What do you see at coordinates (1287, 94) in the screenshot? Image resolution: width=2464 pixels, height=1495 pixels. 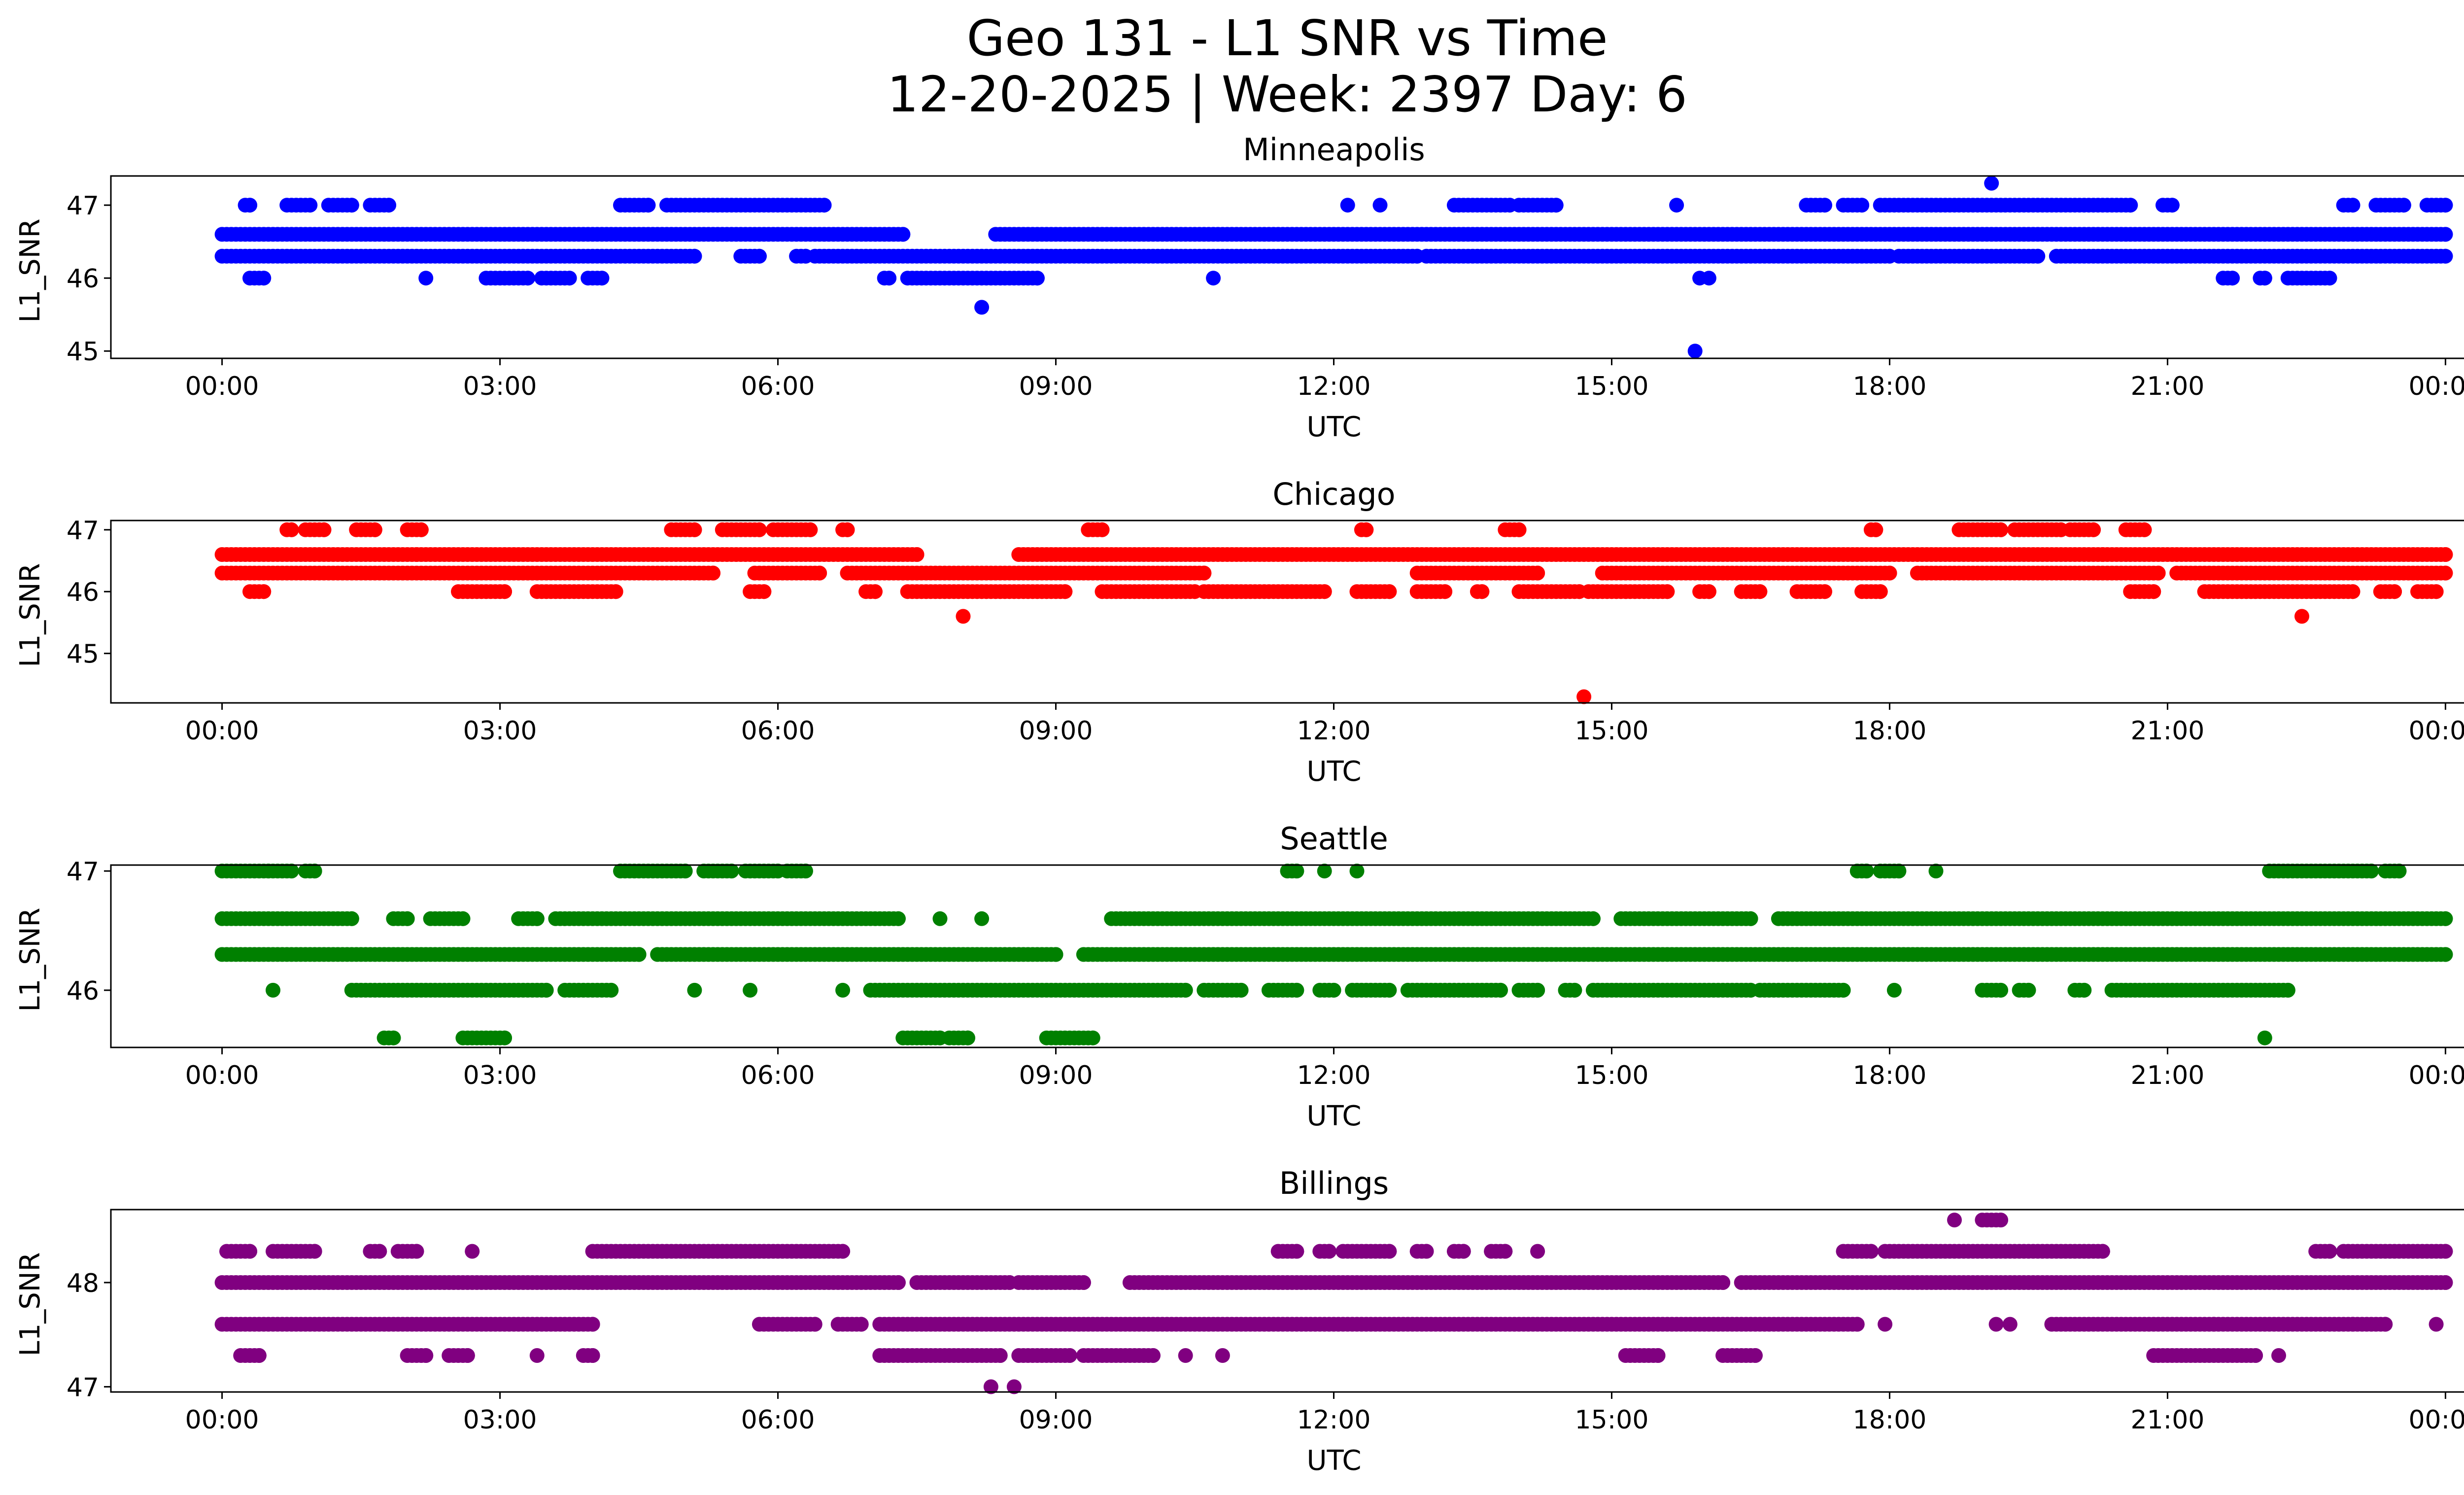 I see `figure-title-line2: 12-20-2025 | Week: 2397 Day: 6` at bounding box center [1287, 94].